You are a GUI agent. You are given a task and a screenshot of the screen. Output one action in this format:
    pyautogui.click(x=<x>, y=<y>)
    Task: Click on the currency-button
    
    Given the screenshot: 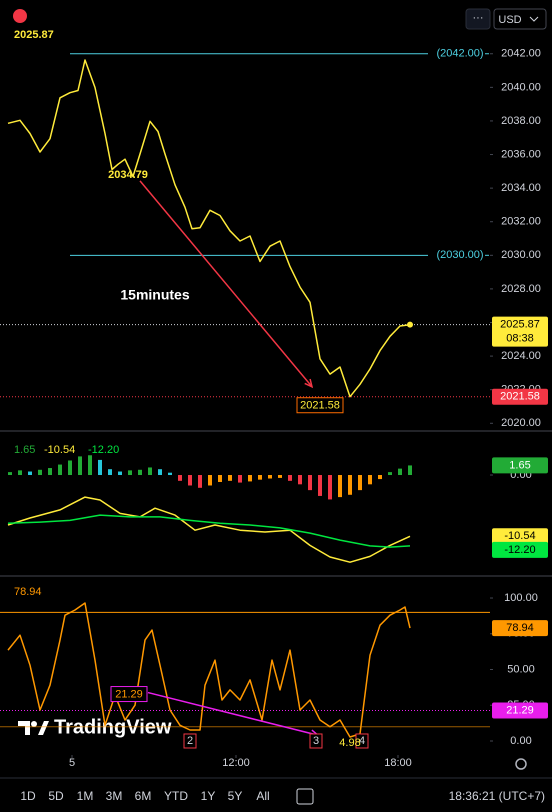 What is the action you would take?
    pyautogui.click(x=520, y=19)
    